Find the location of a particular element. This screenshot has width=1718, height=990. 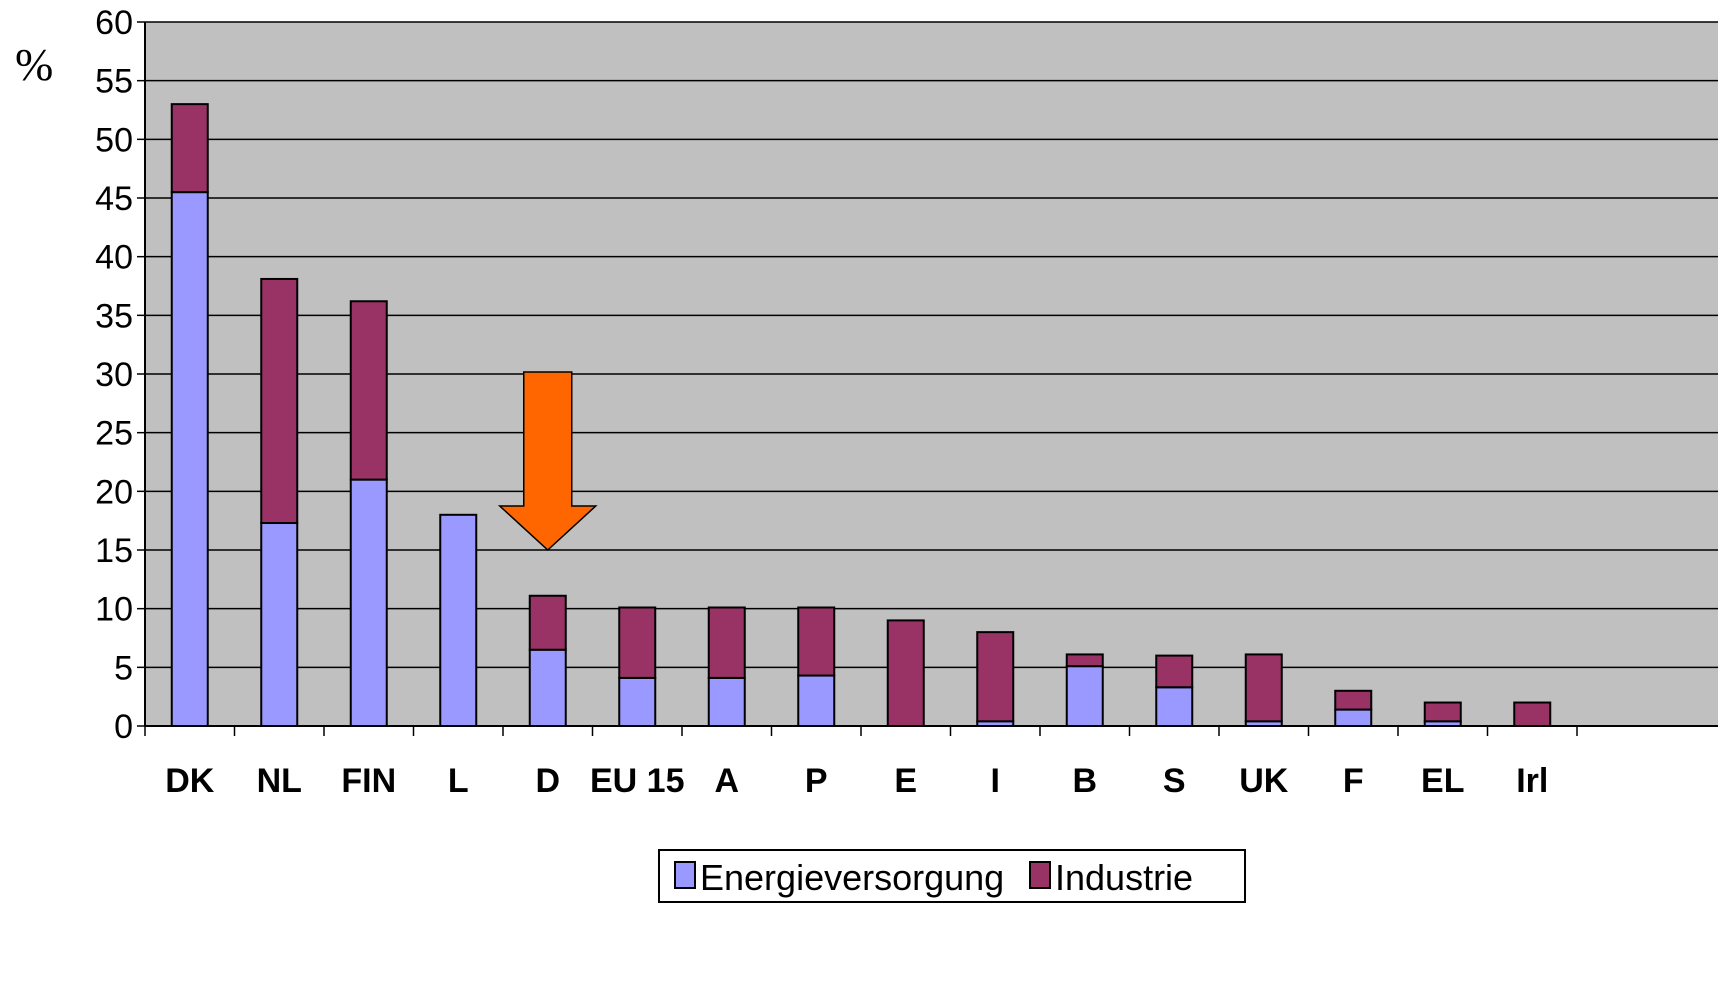

x-tick-label: EU 15 is located at coordinates (637, 781).